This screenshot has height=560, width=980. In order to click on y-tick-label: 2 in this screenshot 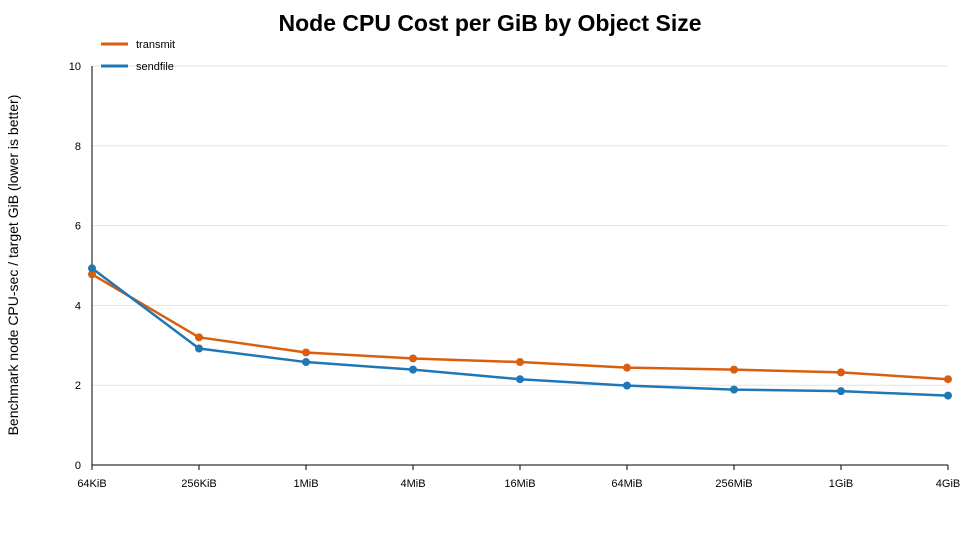, I will do `click(78, 386)`.